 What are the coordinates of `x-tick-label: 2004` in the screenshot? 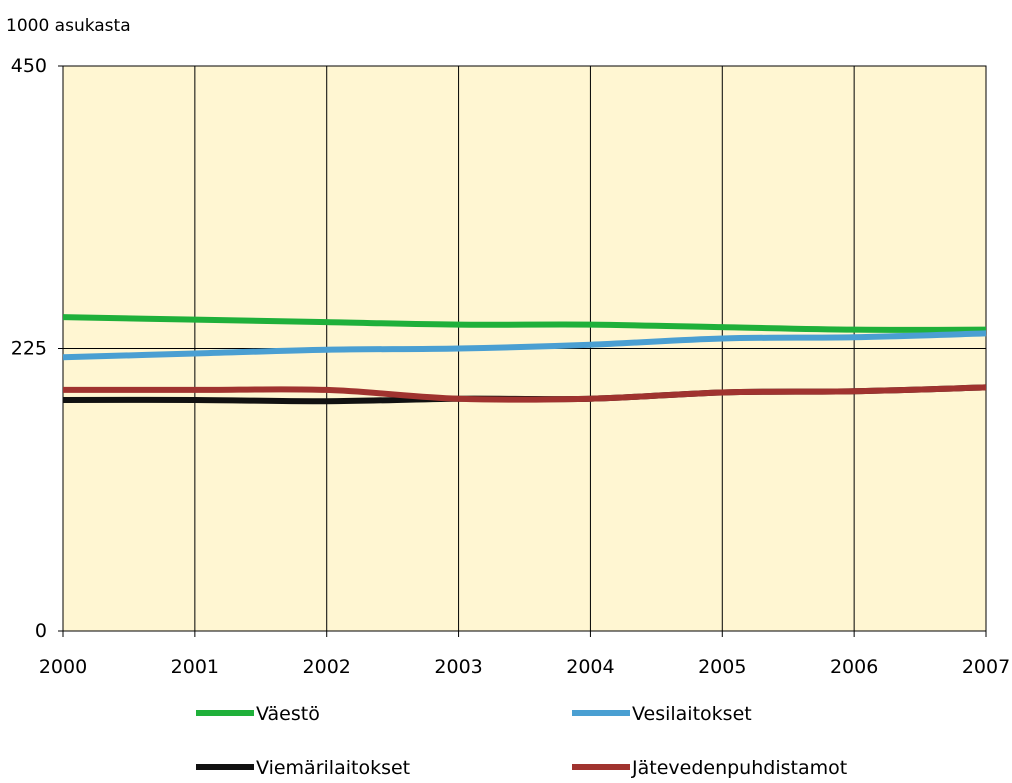 It's located at (590, 667).